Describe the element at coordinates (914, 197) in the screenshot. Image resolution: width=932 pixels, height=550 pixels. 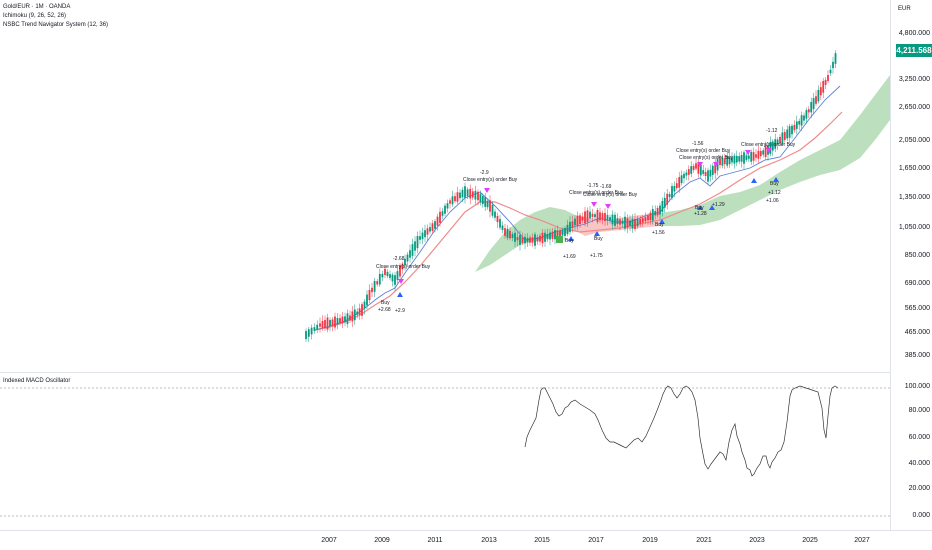
I see `price-tick: 1,350.000` at that location.